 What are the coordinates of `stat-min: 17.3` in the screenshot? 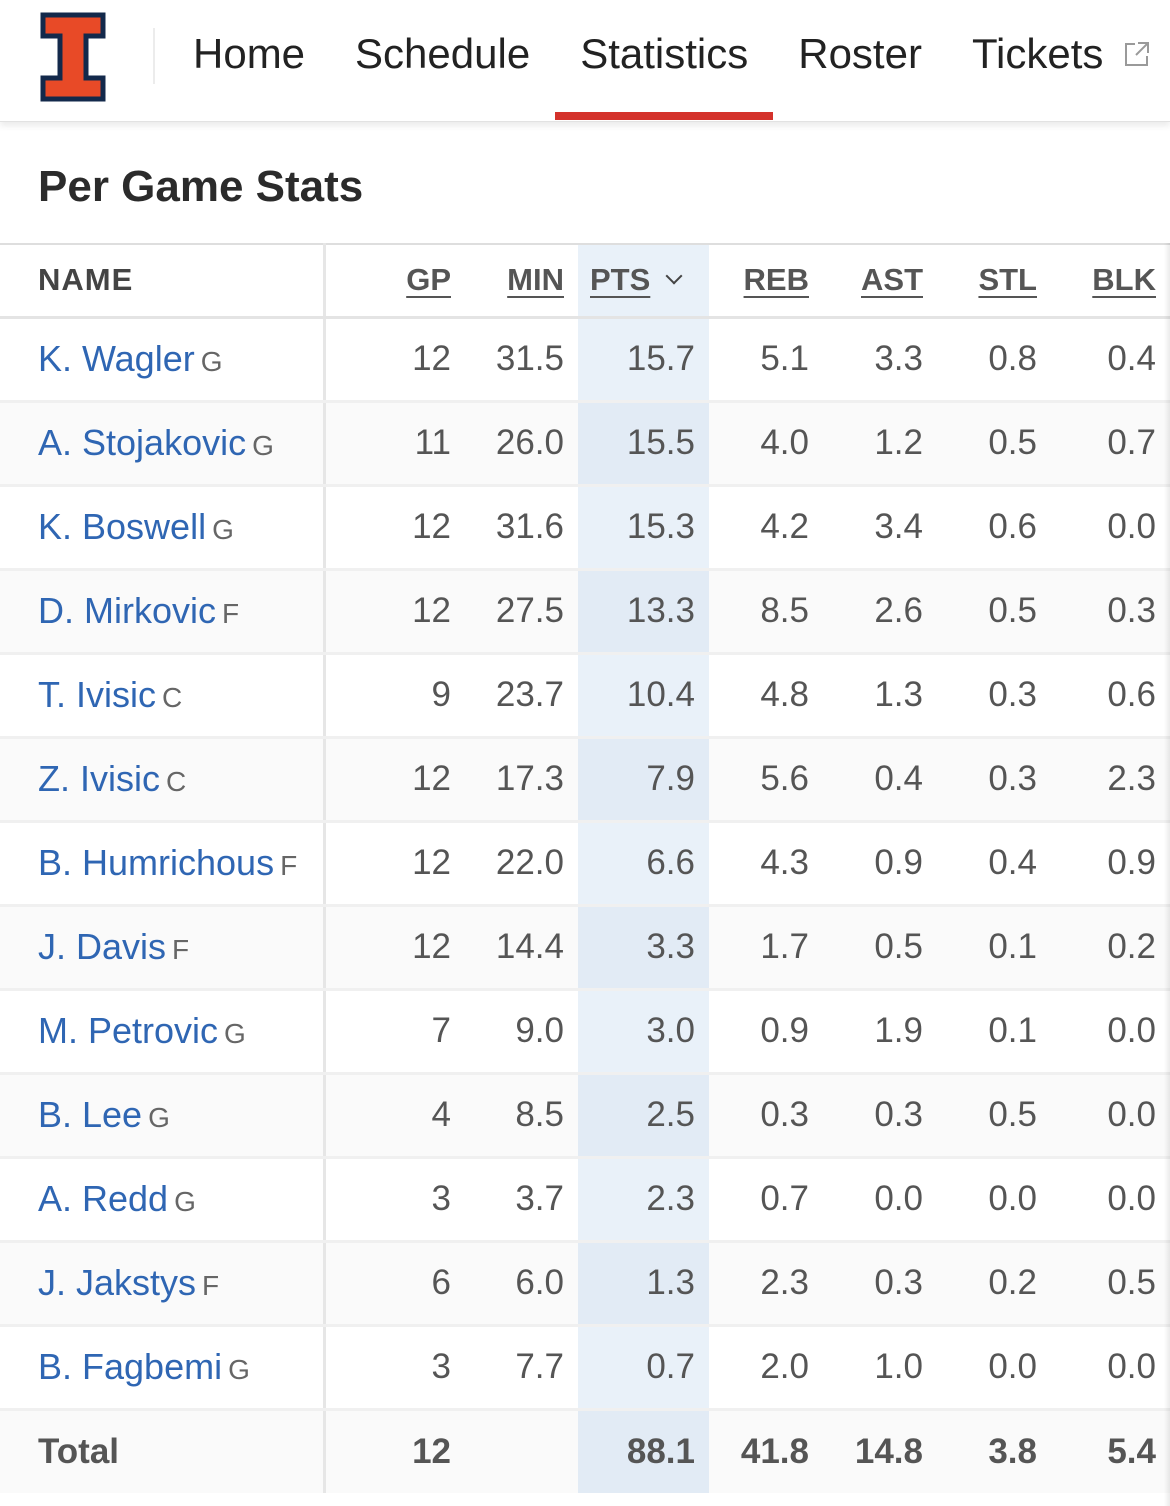 It's located at (521, 780).